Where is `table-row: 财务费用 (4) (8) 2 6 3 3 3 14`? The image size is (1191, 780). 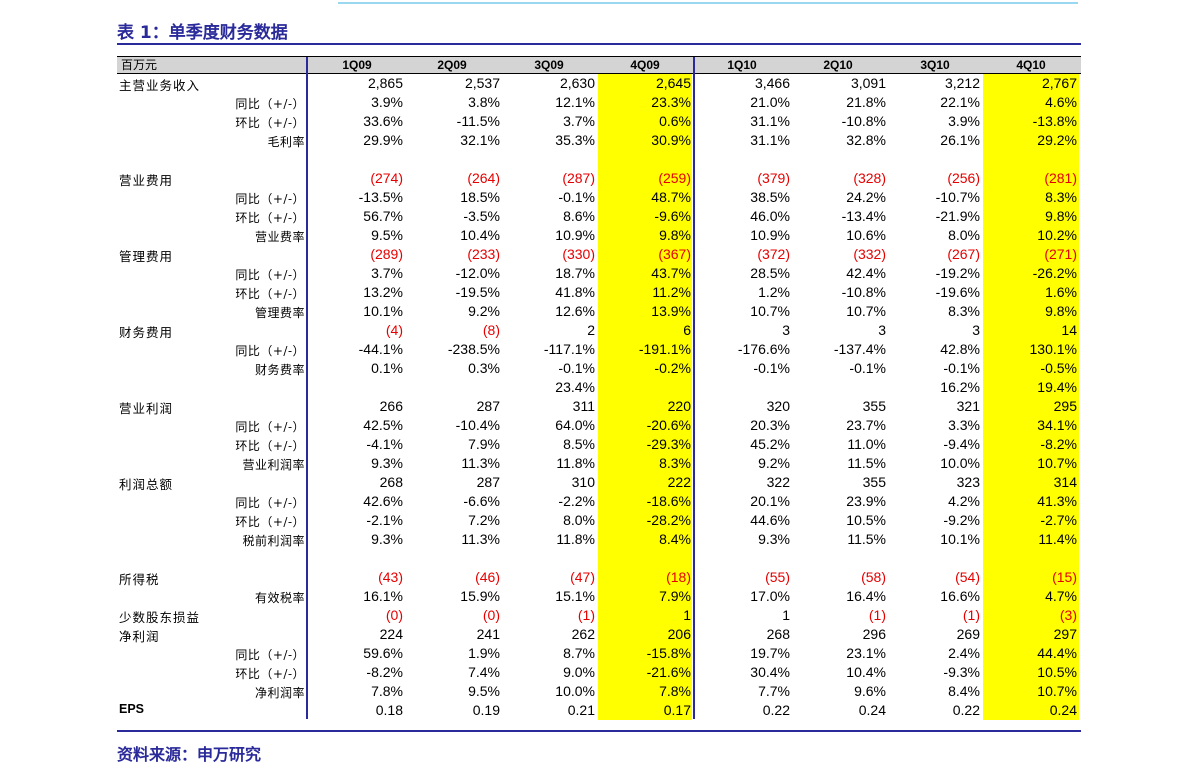 table-row: 财务费用 (4) (8) 2 6 3 3 3 14 is located at coordinates (595, 330).